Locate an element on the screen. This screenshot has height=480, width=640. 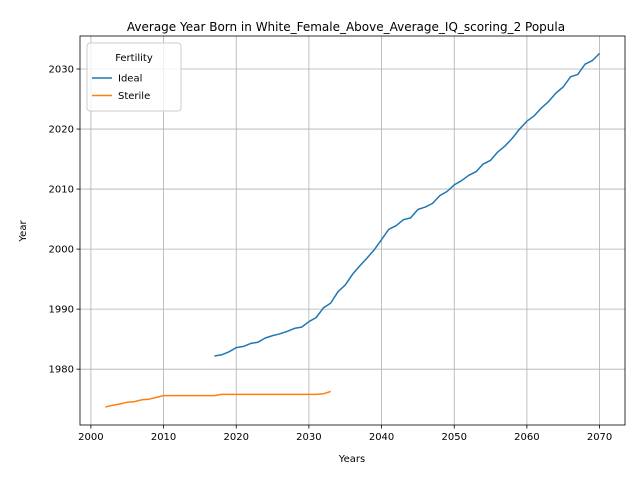
legend-label-sterile: Sterile is located at coordinates (134, 96).